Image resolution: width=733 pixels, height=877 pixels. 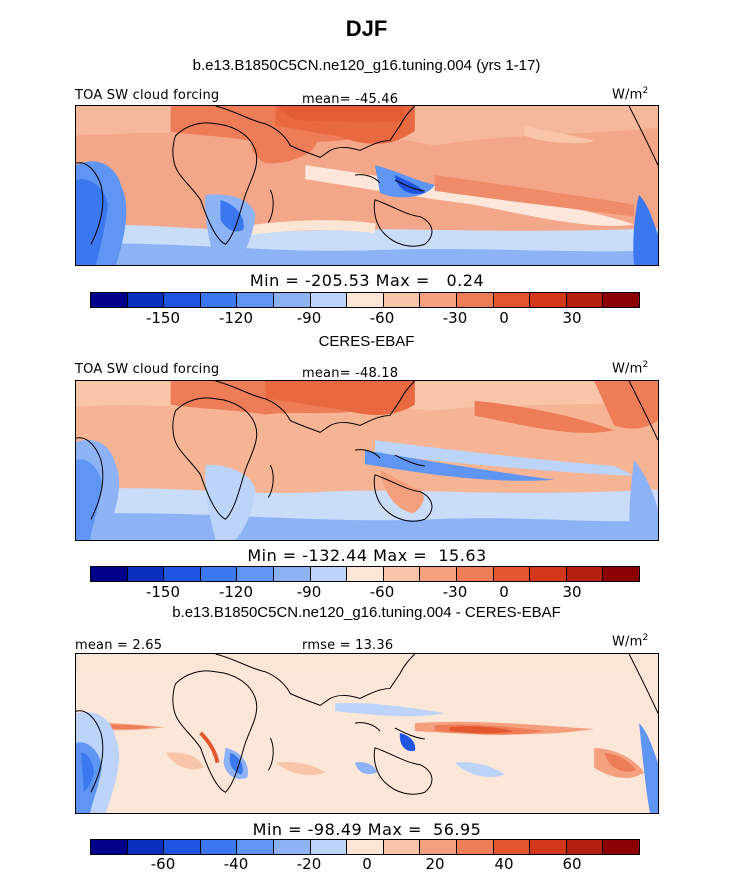 What do you see at coordinates (572, 318) in the screenshot?
I see `panel-1-colorbar-tick: 30` at bounding box center [572, 318].